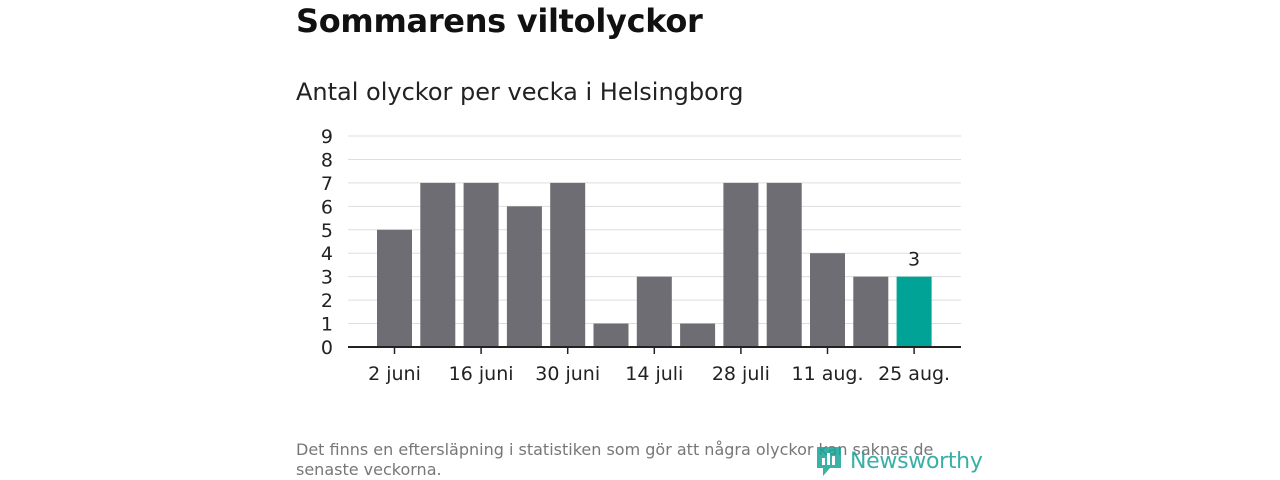 The image size is (1280, 480). What do you see at coordinates (327, 160) in the screenshot?
I see `y-tick-label: 8` at bounding box center [327, 160].